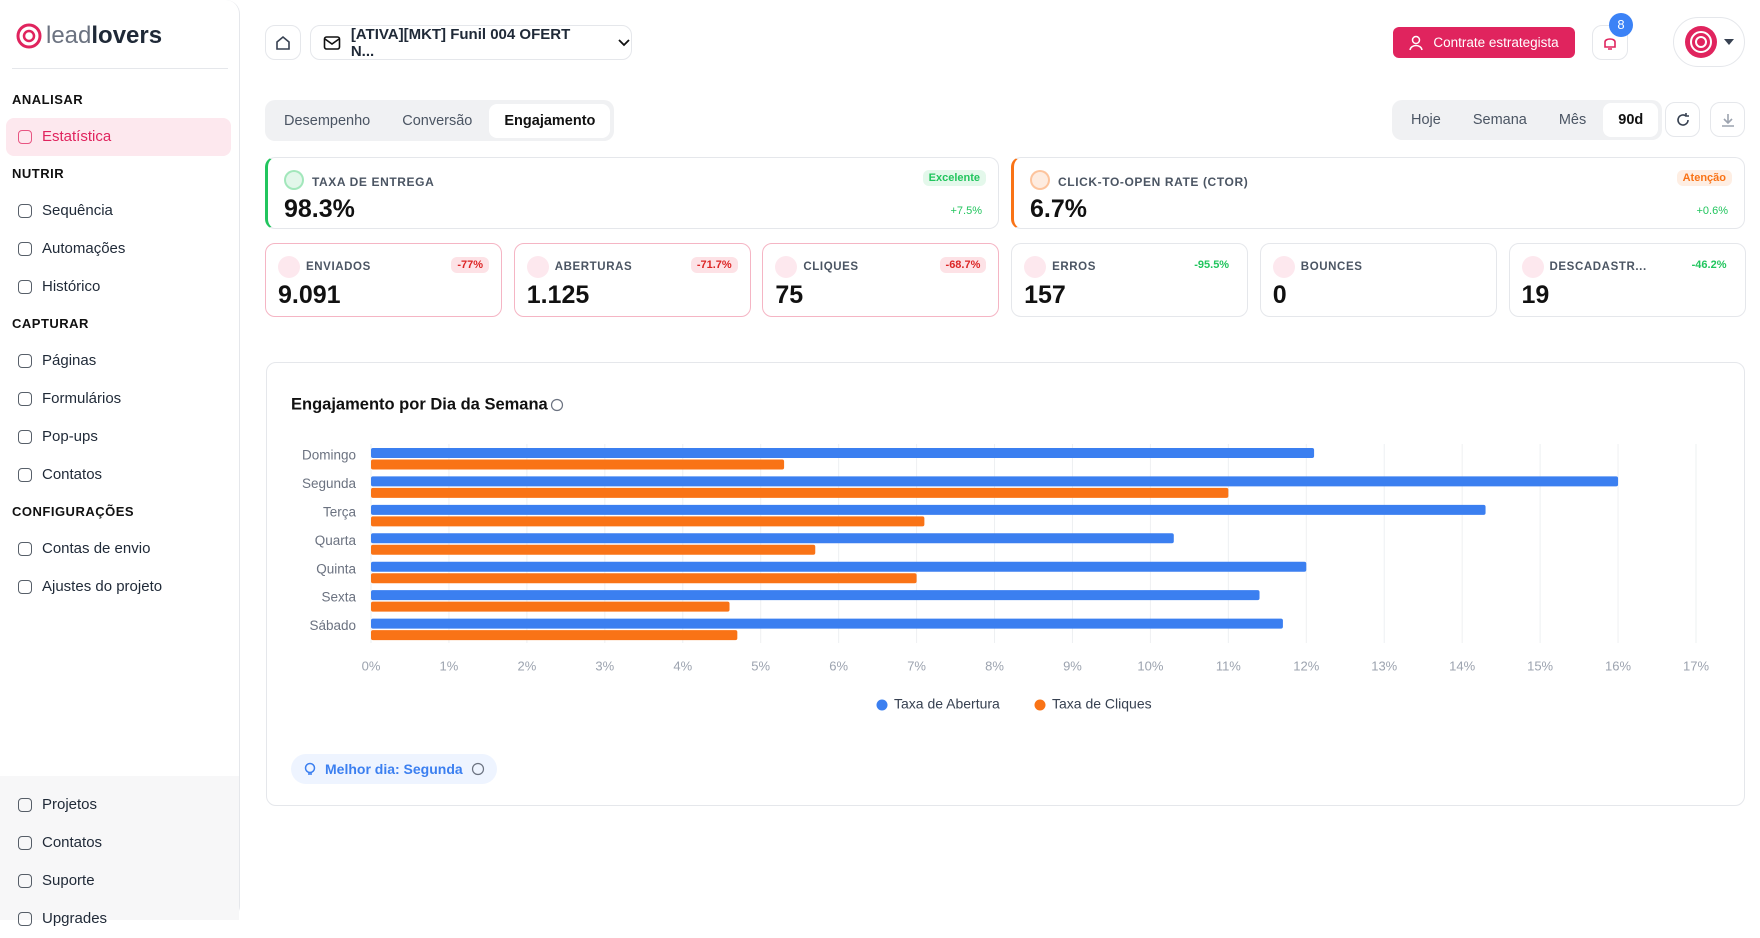 The height and width of the screenshot is (938, 1760). I want to click on metric-change: -95.5%, so click(1212, 265).